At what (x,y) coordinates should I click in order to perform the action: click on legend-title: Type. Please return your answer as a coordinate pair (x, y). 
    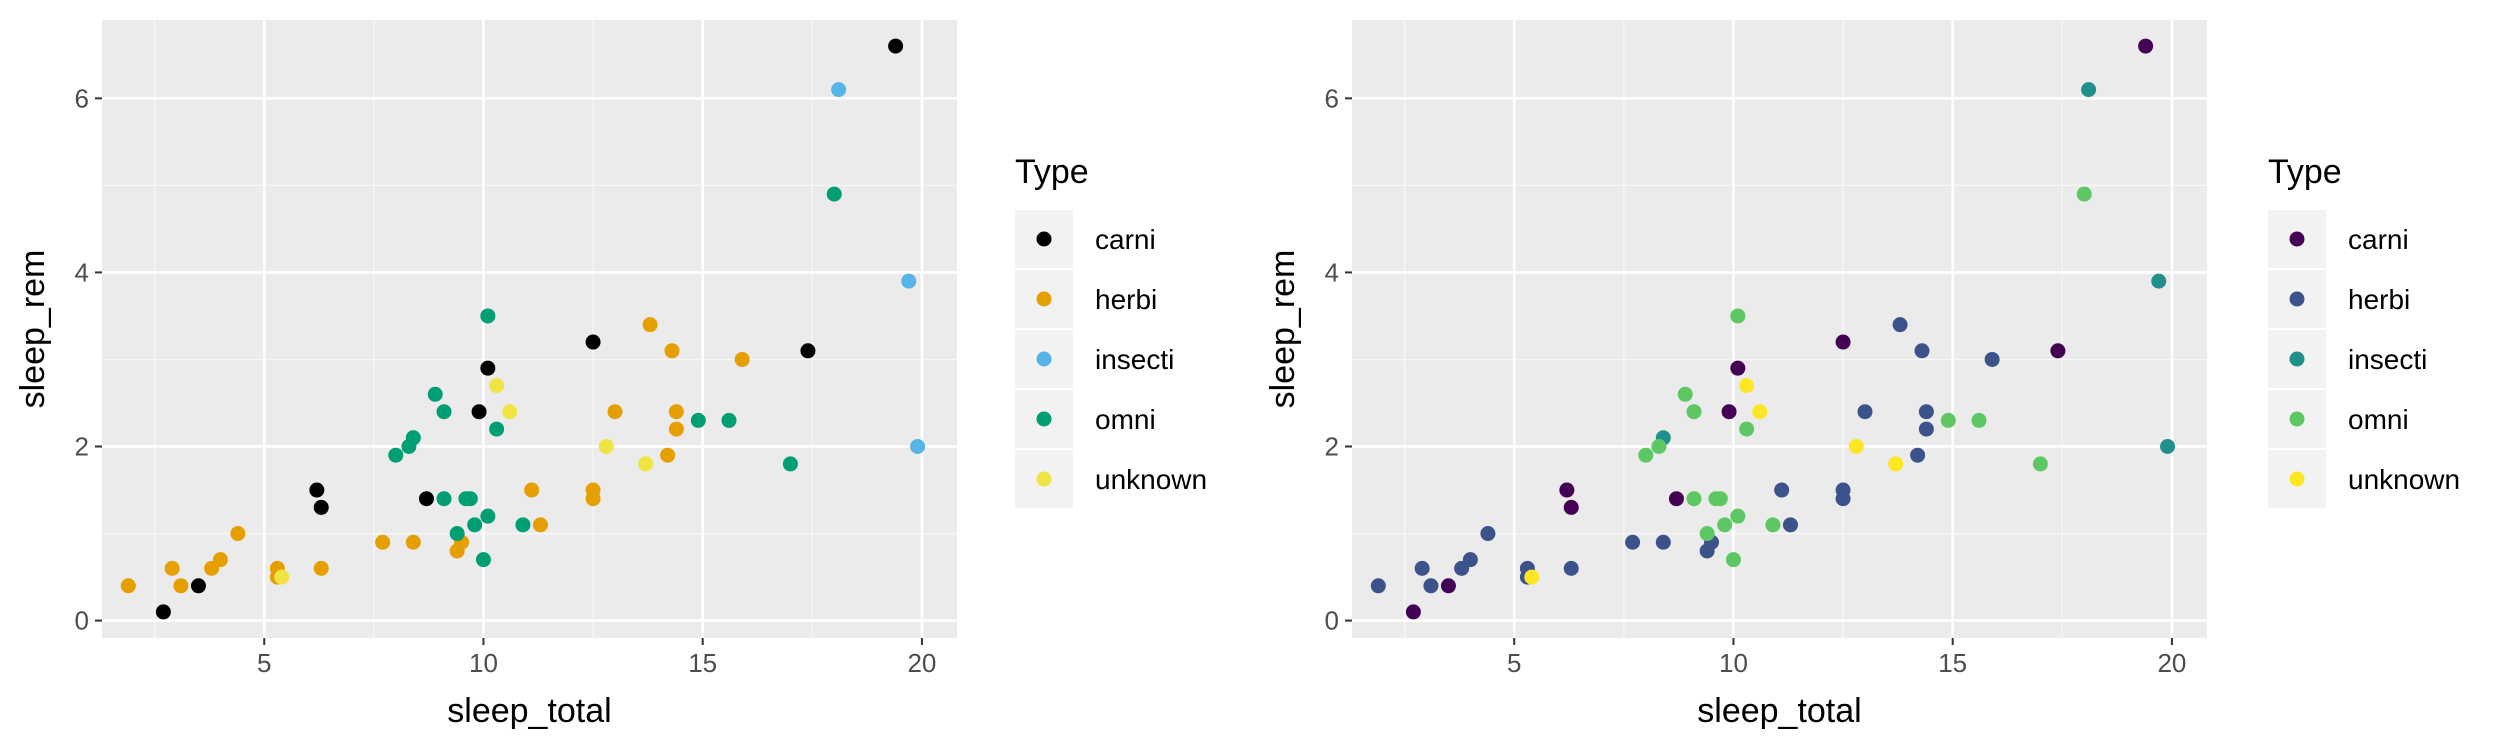
    Looking at the image, I should click on (2305, 172).